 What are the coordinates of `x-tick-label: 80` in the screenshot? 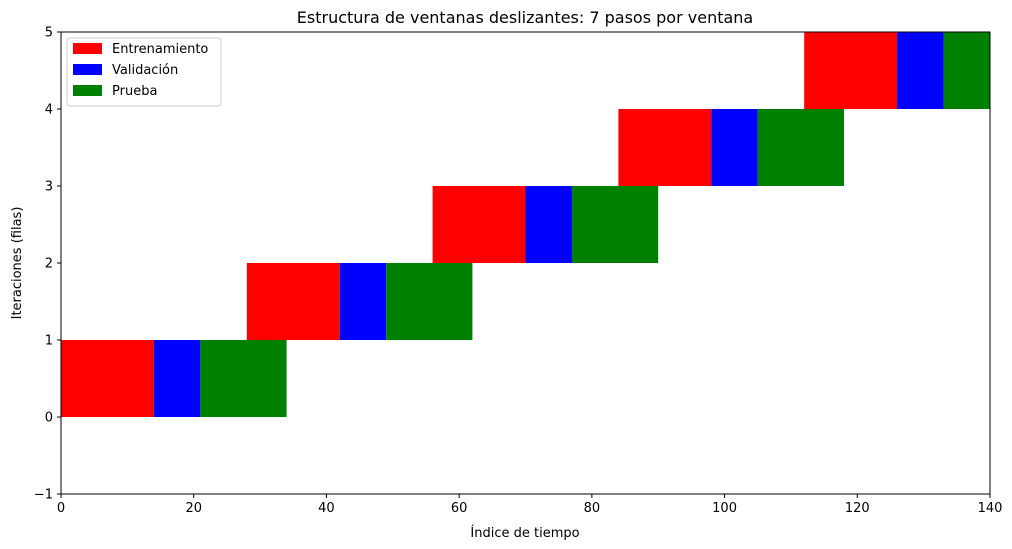 It's located at (592, 508).